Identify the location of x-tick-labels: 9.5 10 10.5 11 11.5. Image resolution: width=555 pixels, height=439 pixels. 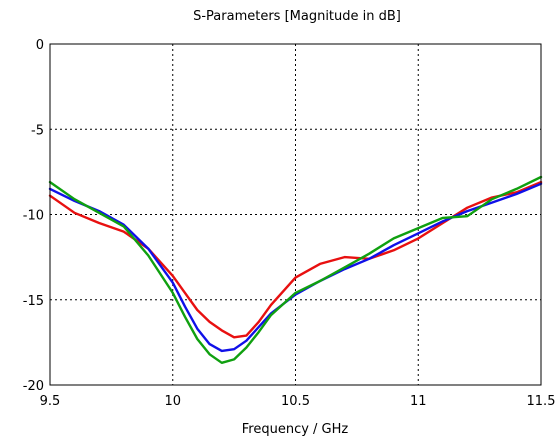
(297, 401).